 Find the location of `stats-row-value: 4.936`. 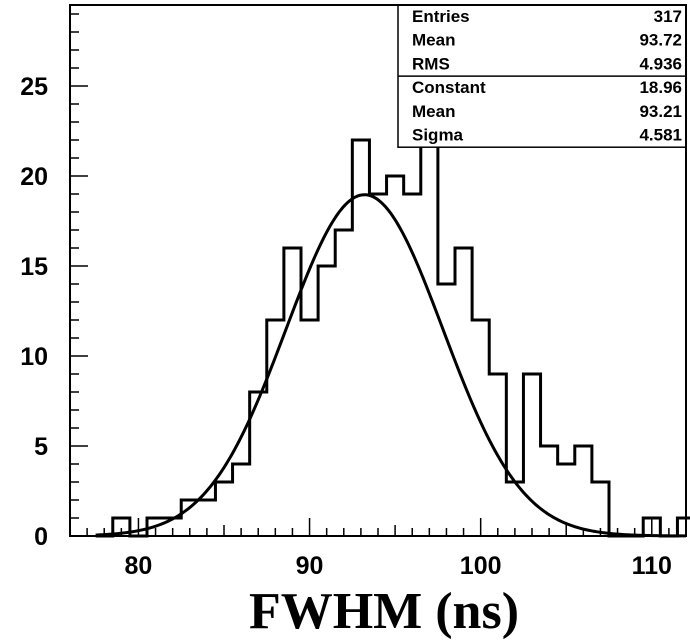

stats-row-value: 4.936 is located at coordinates (660, 63).